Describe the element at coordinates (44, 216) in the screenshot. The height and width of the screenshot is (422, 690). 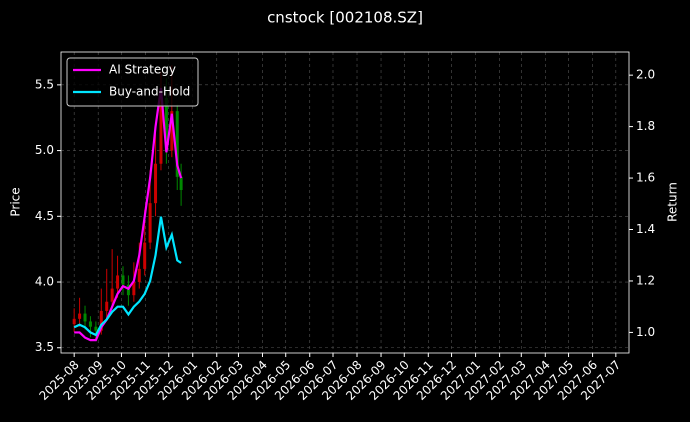
I see `y-tick-label: 4.5` at that location.